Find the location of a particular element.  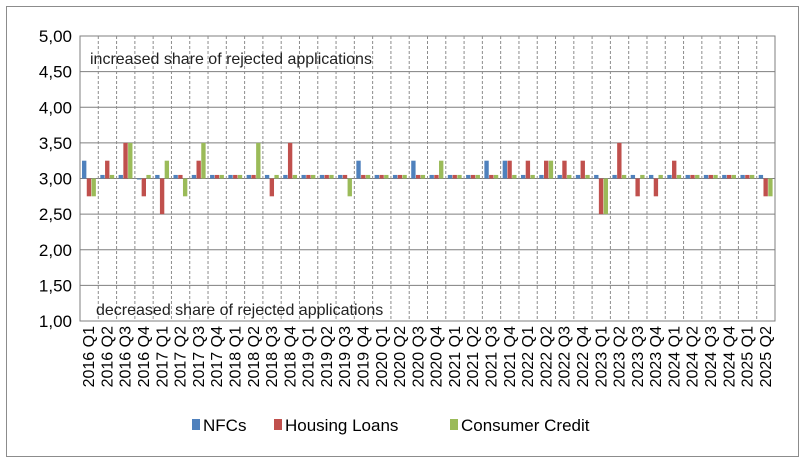

bars is located at coordinates (427, 178).